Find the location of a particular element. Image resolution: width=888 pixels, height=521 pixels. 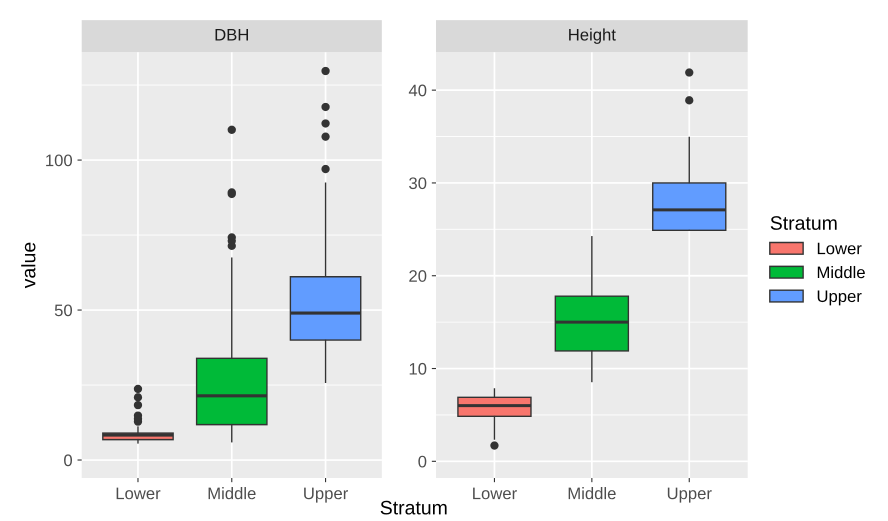

y-tick-label: 50 is located at coordinates (63, 310).